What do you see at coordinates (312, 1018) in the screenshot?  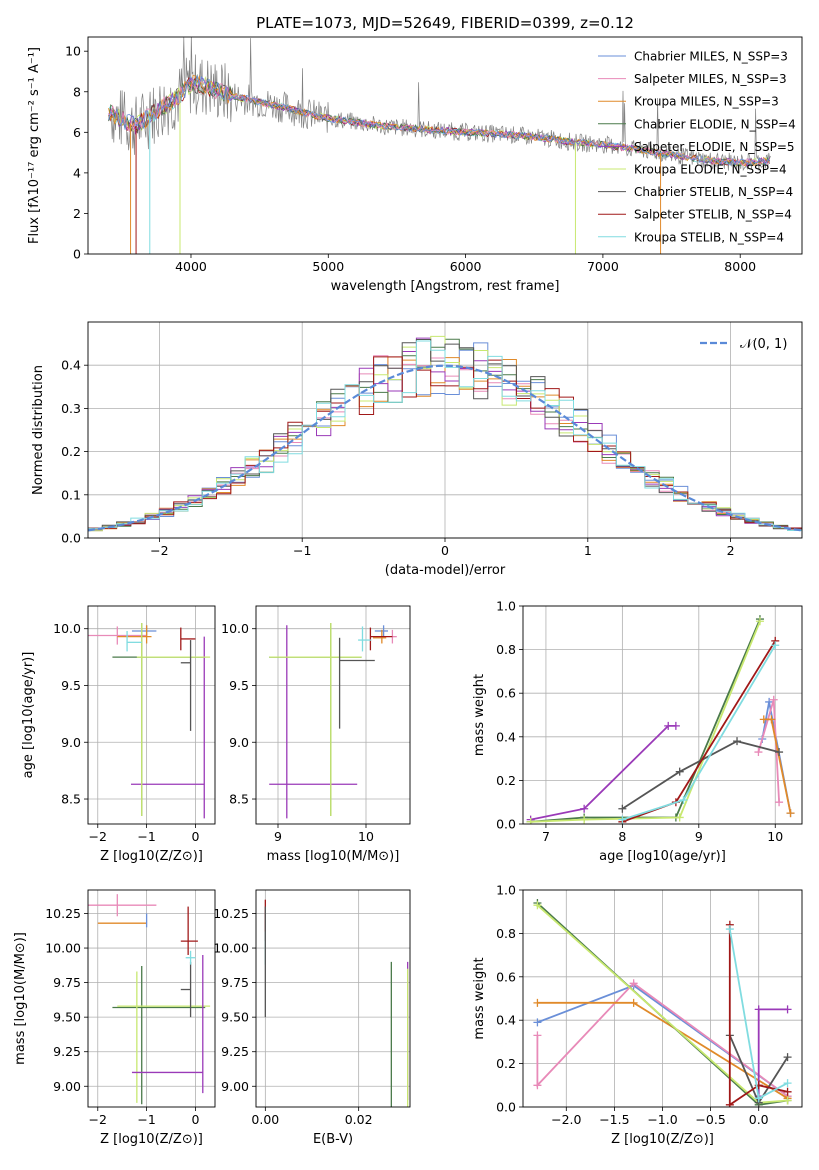 I see `chart-6: 0.00 0.02 9.00 9.25 9.50 9.75 10.00 10.25 E(B-V)` at bounding box center [312, 1018].